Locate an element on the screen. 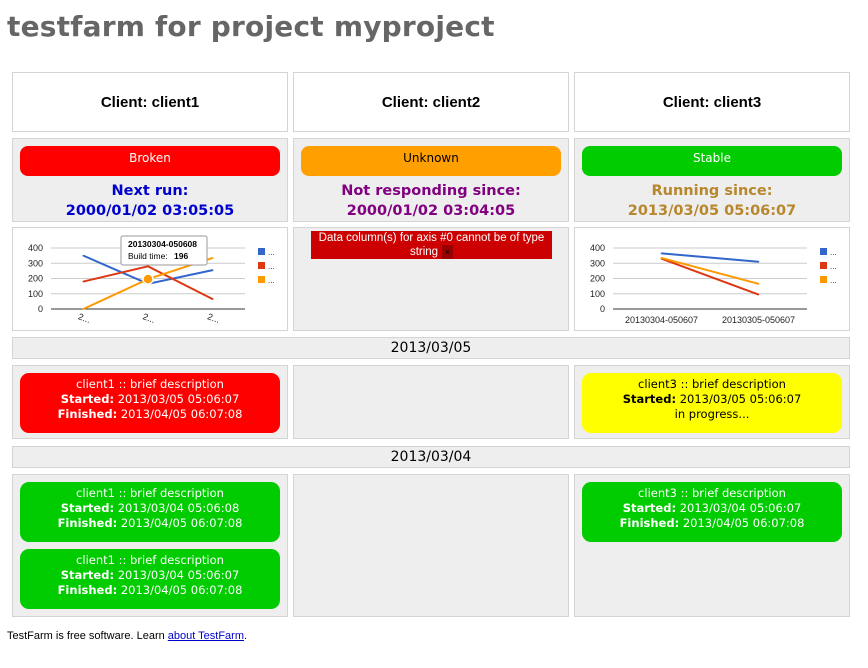 Image resolution: width=868 pixels, height=668 pixels. started-time: 2013/03/05 05:06:07 is located at coordinates (740, 399).